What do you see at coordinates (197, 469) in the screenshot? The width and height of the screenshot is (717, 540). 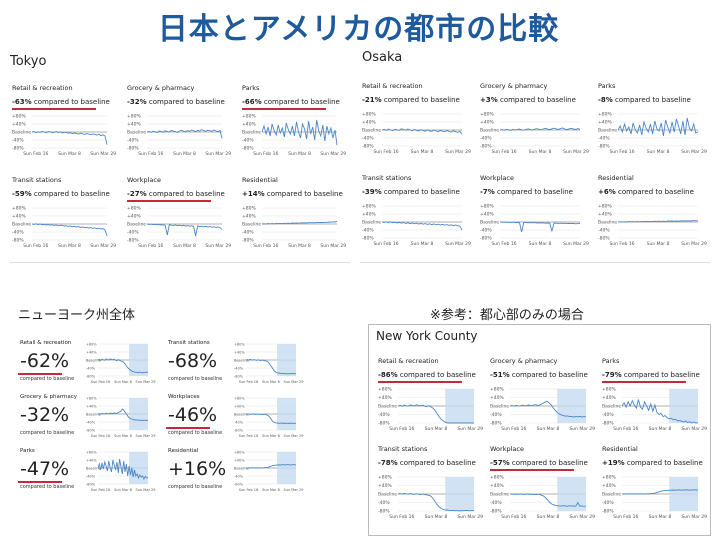 I see `panel-value: +16%` at bounding box center [197, 469].